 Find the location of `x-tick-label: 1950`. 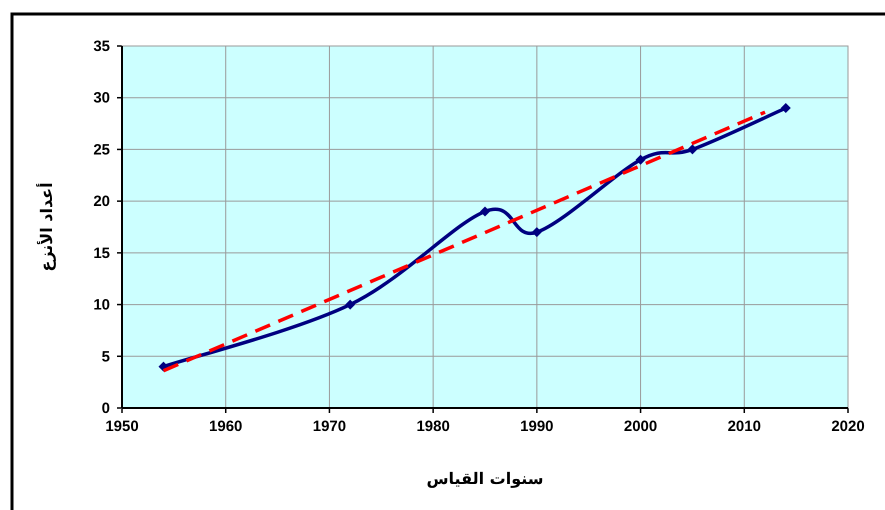

x-tick-label: 1950 is located at coordinates (122, 426).